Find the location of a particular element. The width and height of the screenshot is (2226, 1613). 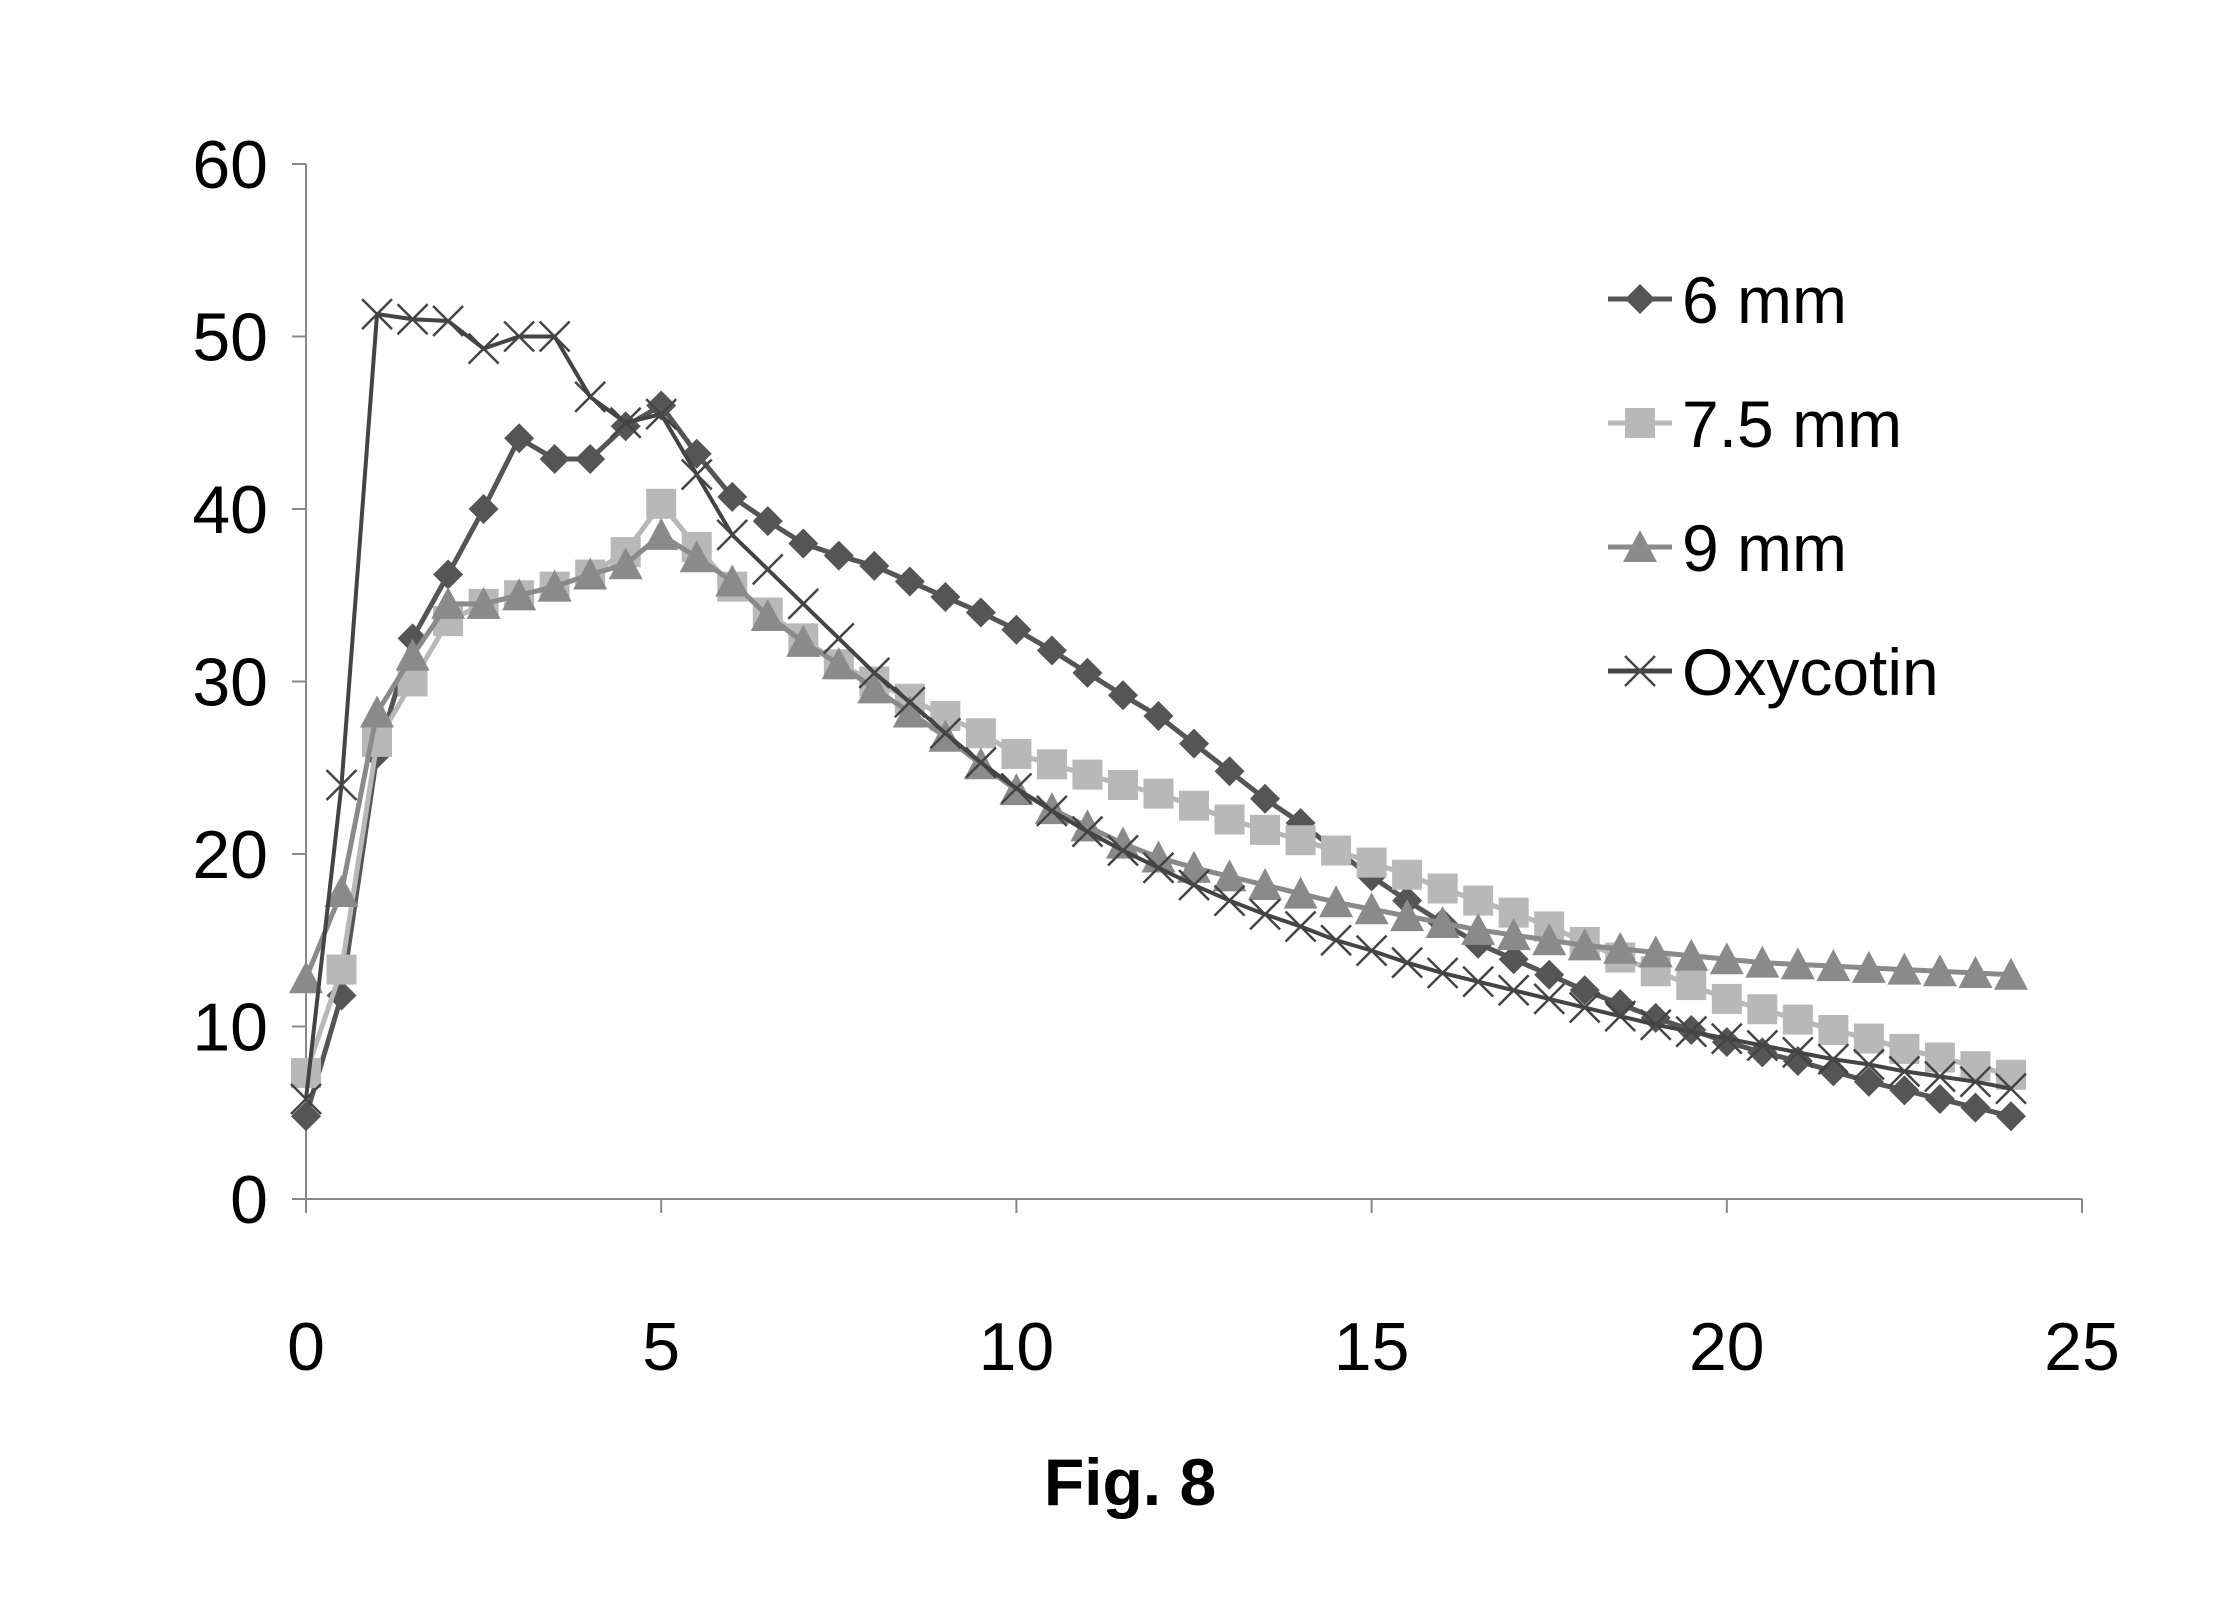

legend-label: 6 mm is located at coordinates (1764, 300).